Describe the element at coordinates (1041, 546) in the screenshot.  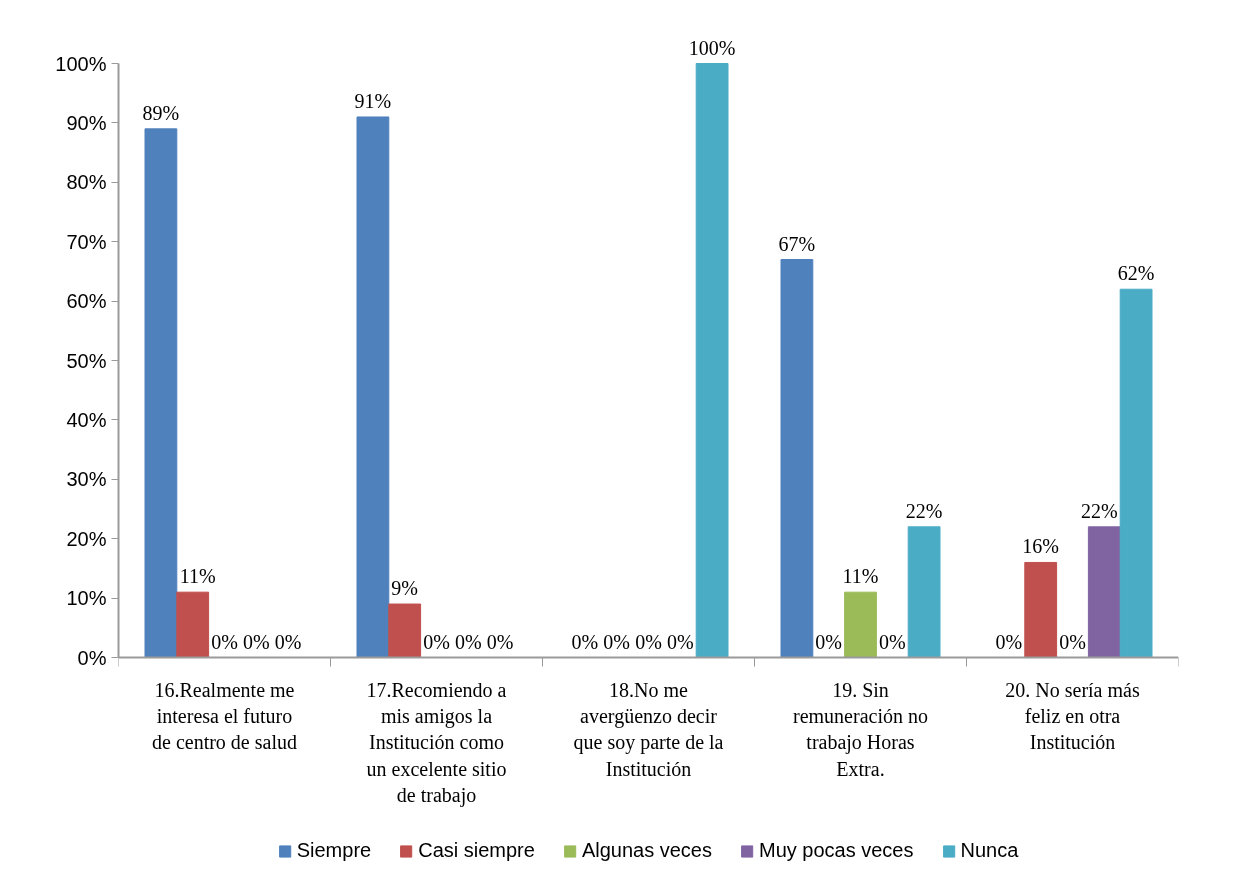
I see `data-label: 16%` at that location.